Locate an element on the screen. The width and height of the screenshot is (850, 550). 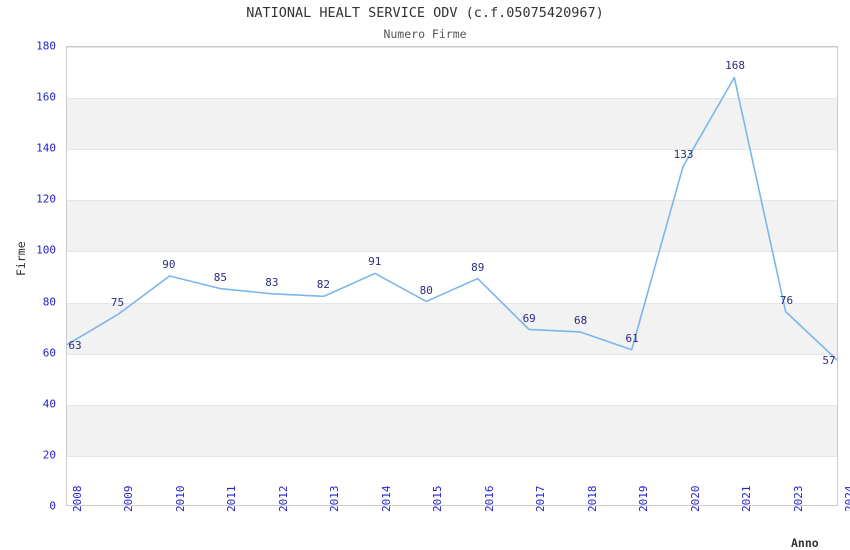
y-tick-label: 60 is located at coordinates (49, 353).